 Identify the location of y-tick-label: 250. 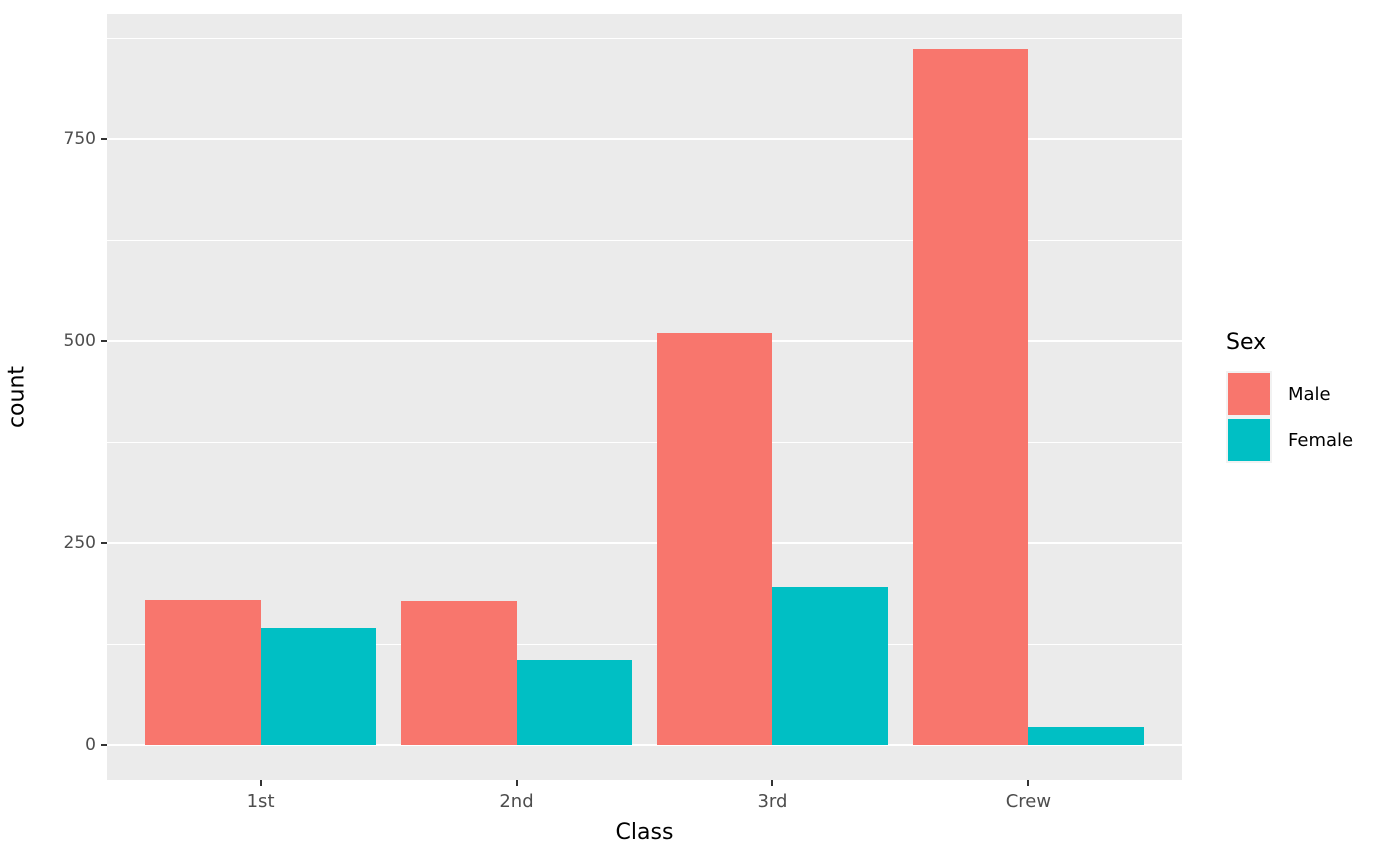
(79, 542).